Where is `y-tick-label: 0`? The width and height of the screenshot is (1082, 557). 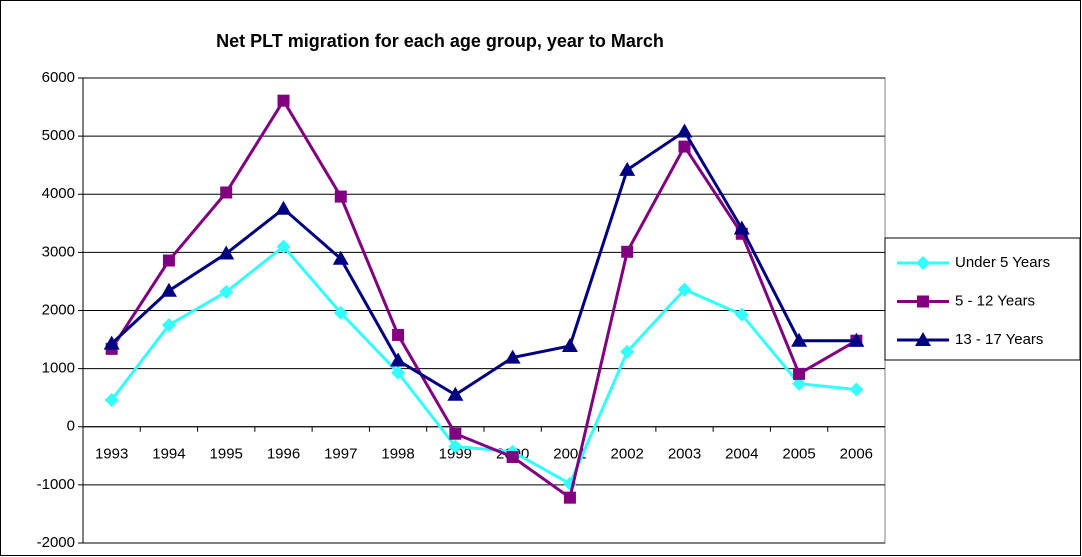
y-tick-label: 0 is located at coordinates (71, 426).